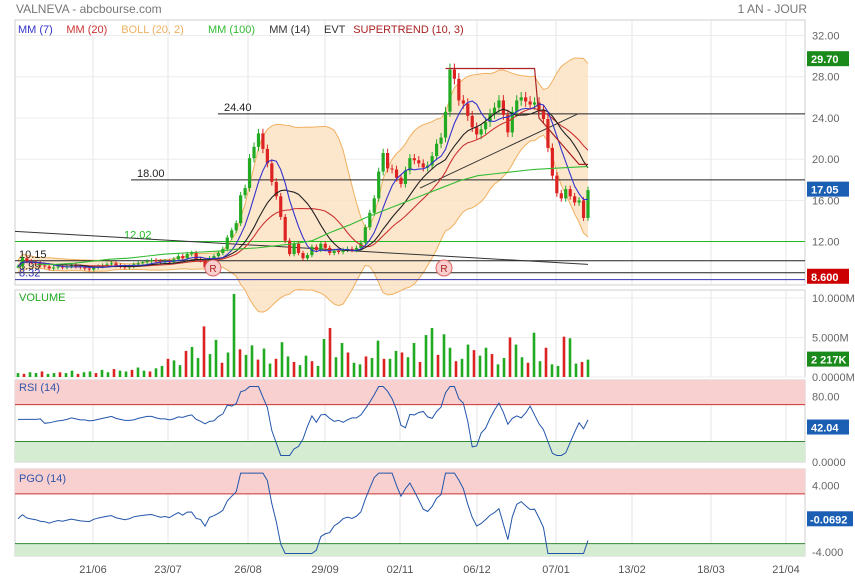 Image resolution: width=855 pixels, height=580 pixels. I want to click on price-tick-label: 16.00, so click(826, 201).